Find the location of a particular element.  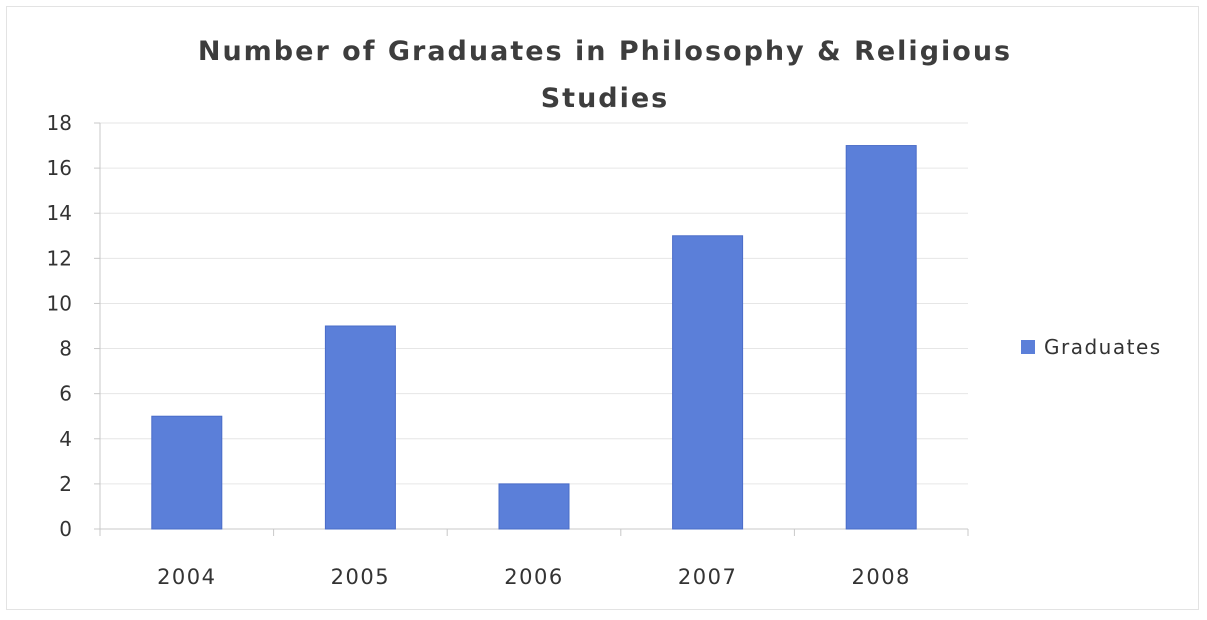

y-tick-label: 4 is located at coordinates (65, 439).